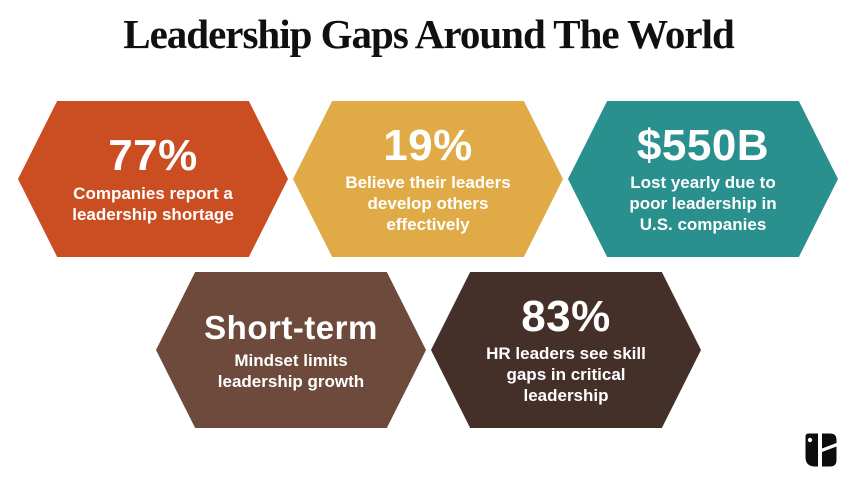  I want to click on logo-right-bottom-shape, so click(829, 456).